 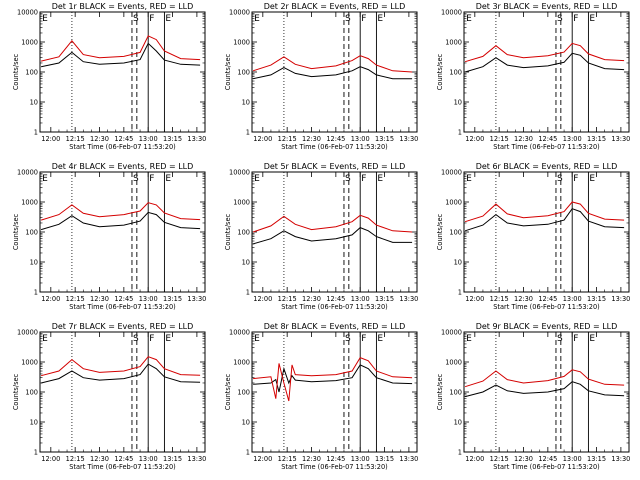 What do you see at coordinates (547, 326) in the screenshot?
I see `chart-title: Det 9r BLACK = Events, RED = LLD` at bounding box center [547, 326].